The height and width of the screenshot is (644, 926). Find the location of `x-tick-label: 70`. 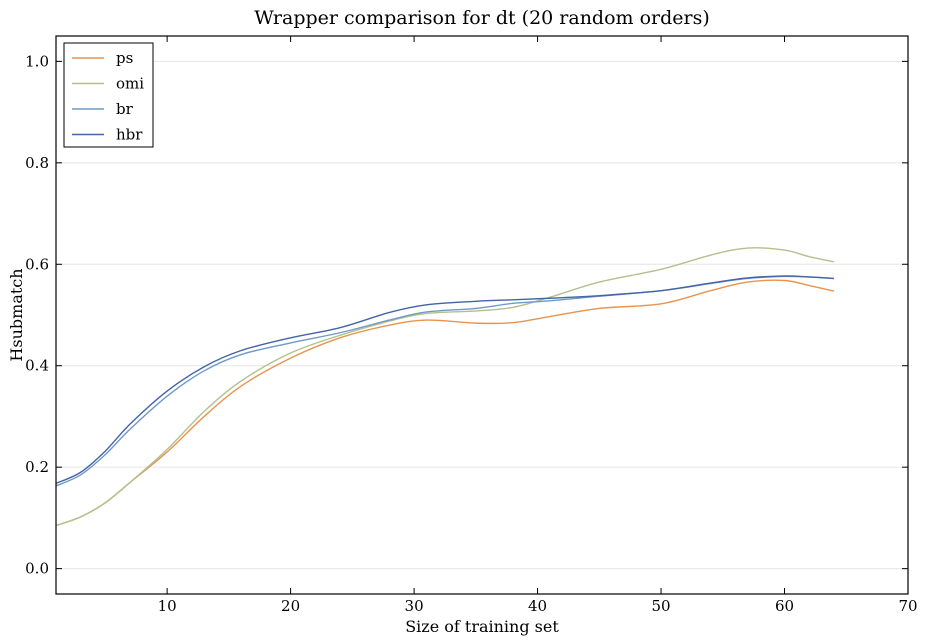

x-tick-label: 70 is located at coordinates (907, 606).